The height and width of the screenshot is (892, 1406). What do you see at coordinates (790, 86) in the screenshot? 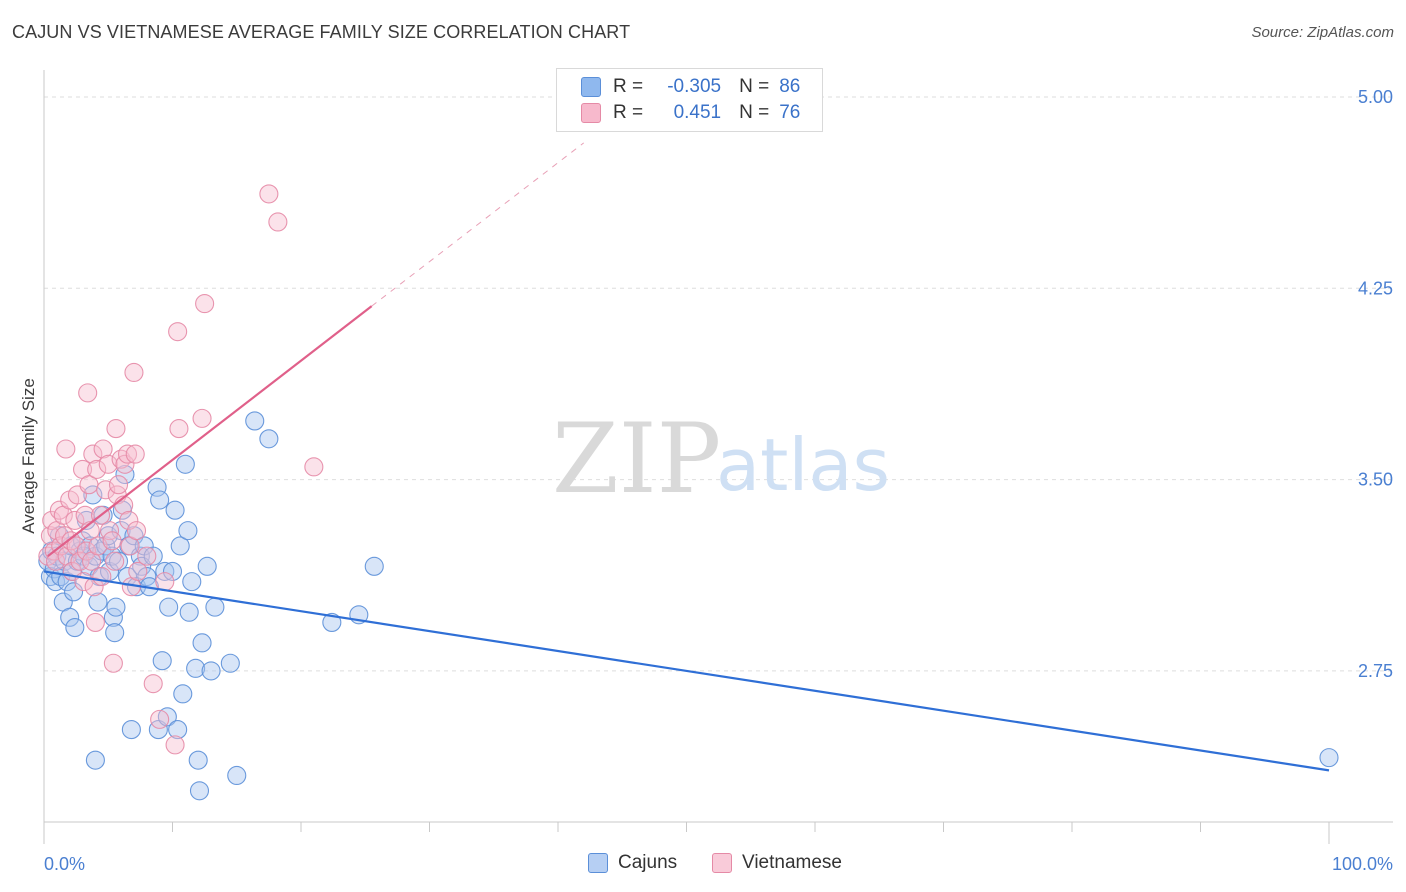
I see `legend-n-value: 86` at bounding box center [790, 86].